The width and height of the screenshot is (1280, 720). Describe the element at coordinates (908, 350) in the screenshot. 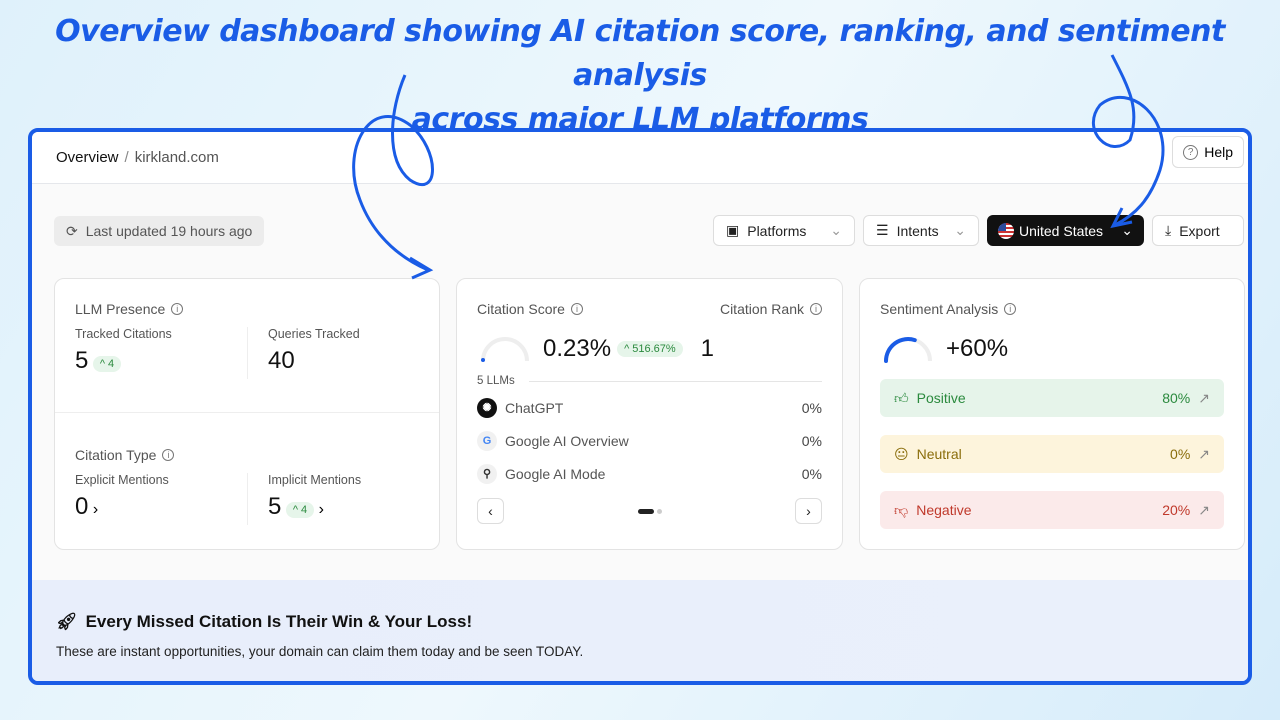

I see `sentiment-gauge` at that location.